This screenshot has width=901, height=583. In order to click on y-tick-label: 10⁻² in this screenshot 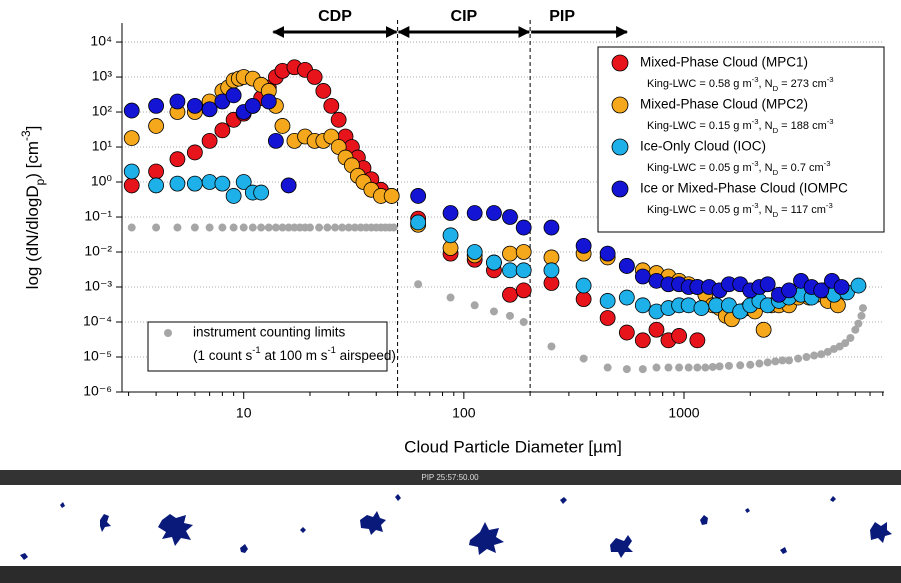, I will do `click(98, 251)`.